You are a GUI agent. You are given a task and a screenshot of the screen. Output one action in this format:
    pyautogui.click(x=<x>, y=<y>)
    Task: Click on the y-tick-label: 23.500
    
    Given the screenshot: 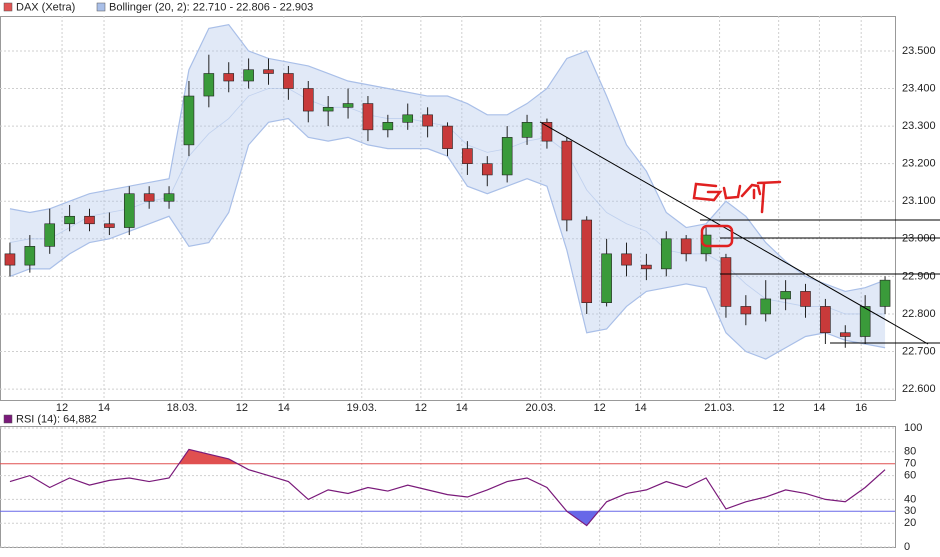 What is the action you would take?
    pyautogui.click(x=919, y=51)
    